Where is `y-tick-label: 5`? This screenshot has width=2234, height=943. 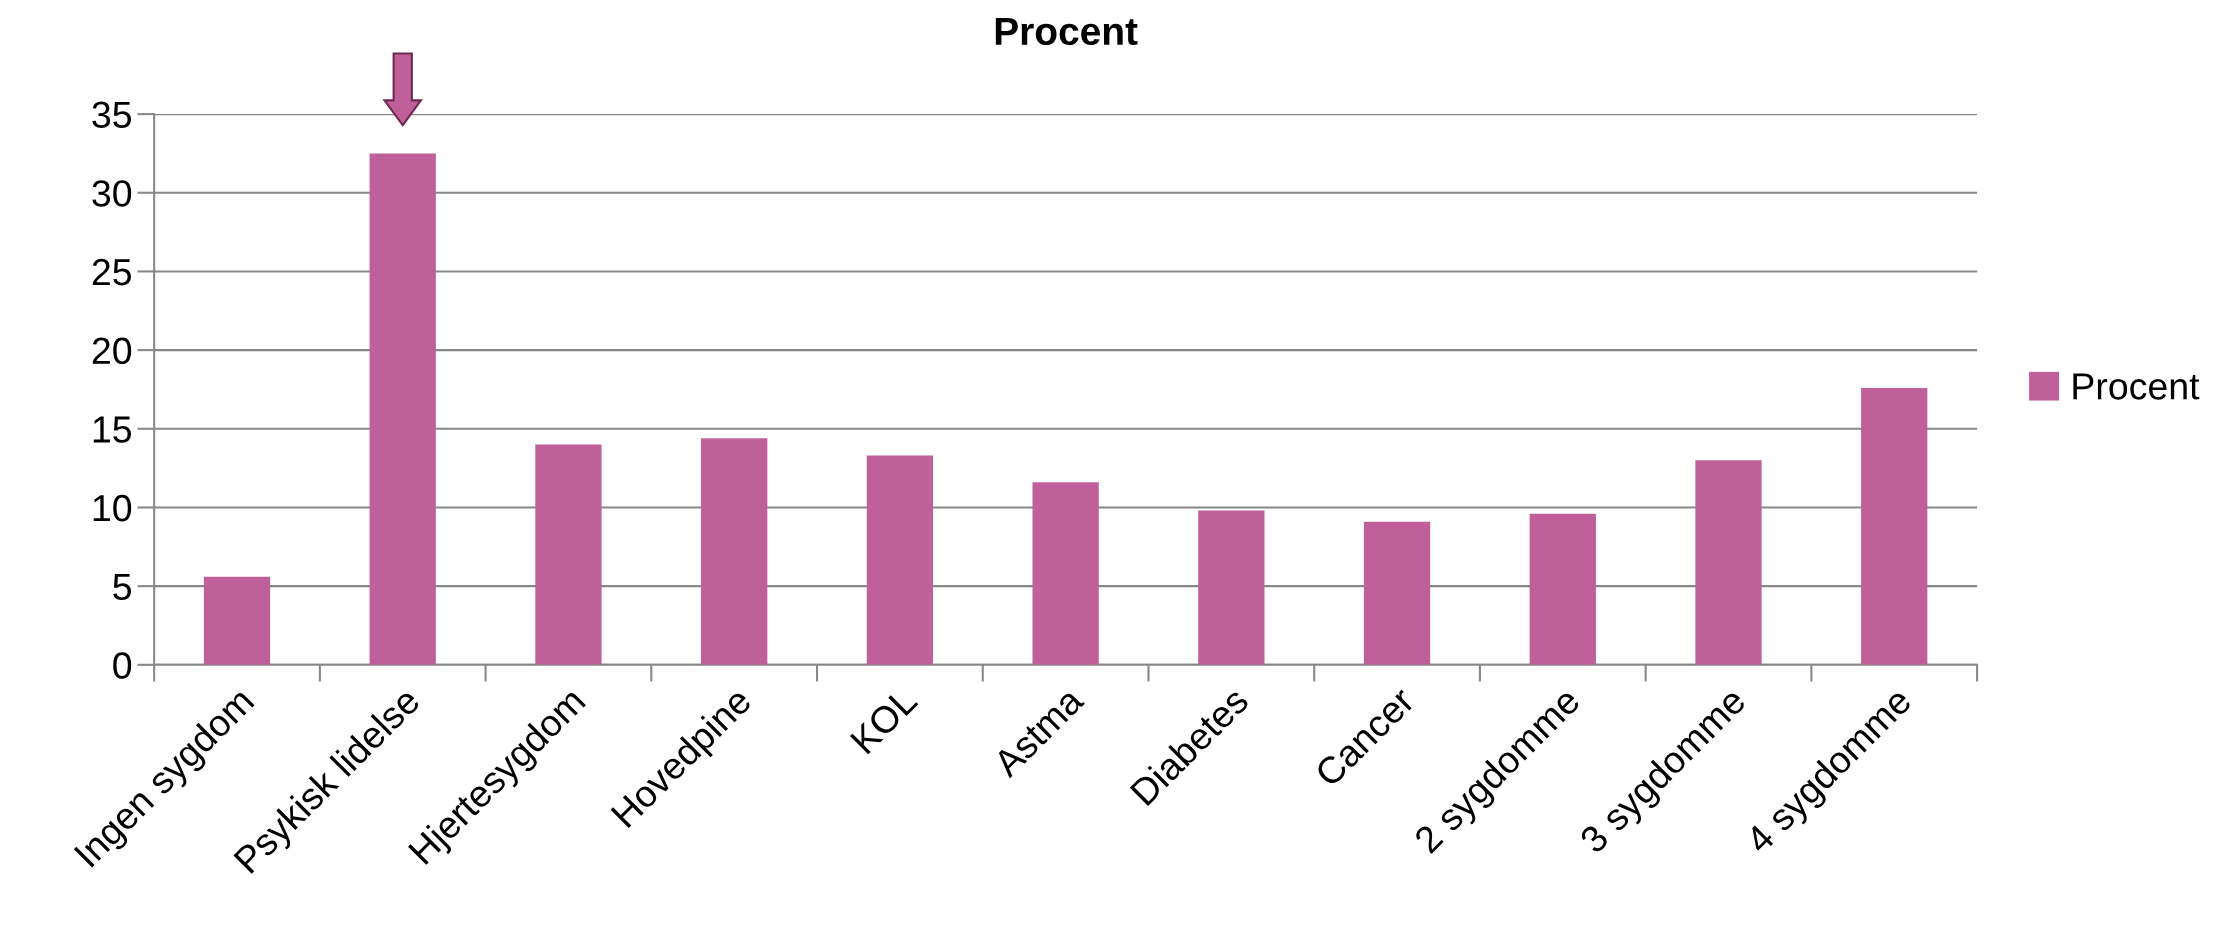
y-tick-label: 5 is located at coordinates (122, 587).